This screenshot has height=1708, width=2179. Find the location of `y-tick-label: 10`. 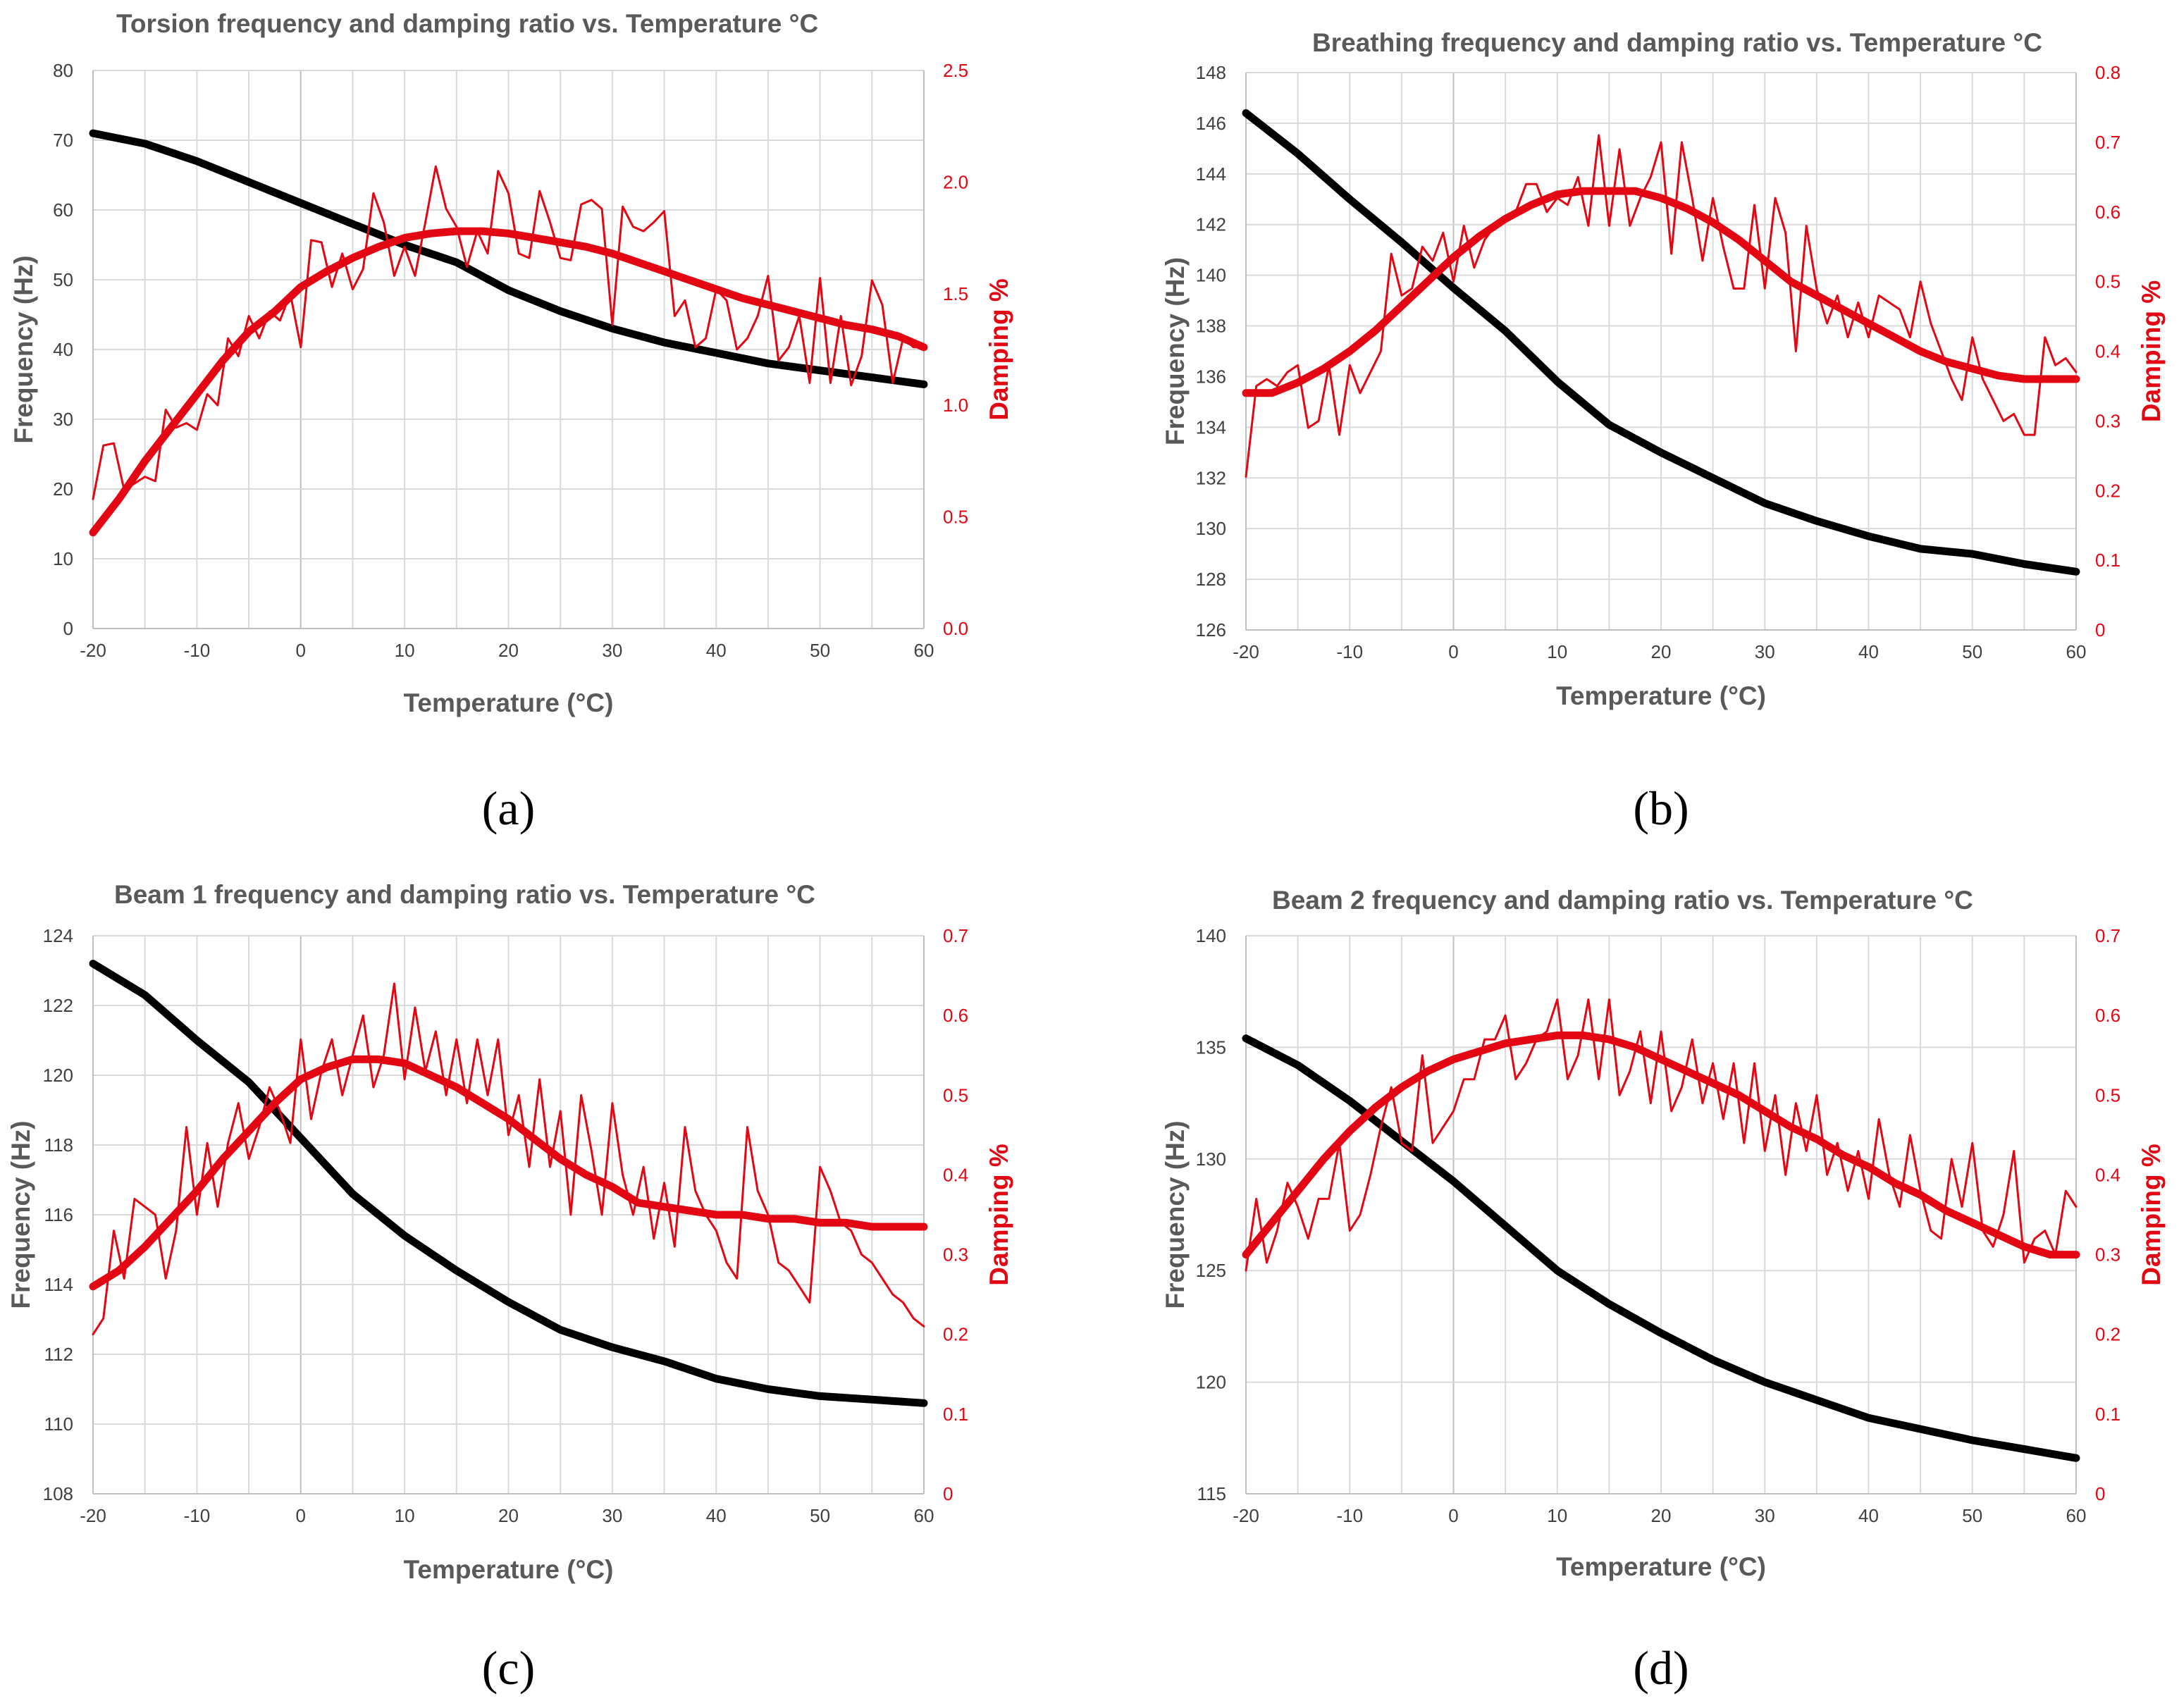

y-tick-label: 10 is located at coordinates (63, 558).